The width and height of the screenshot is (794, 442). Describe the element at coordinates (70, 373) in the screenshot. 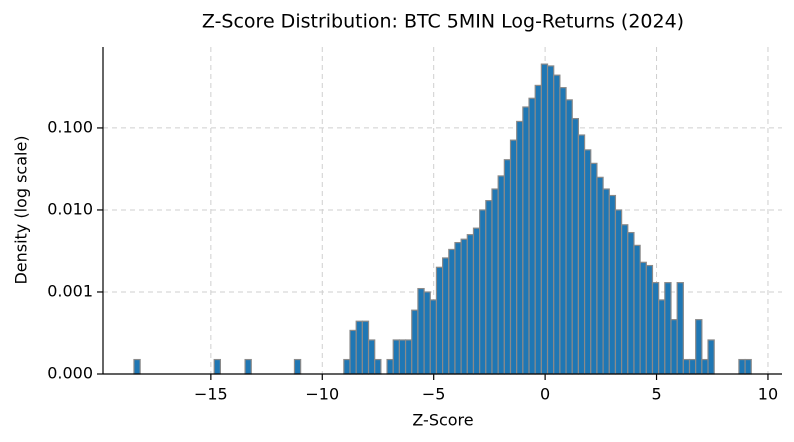

I see `y-tick-label: 0.000` at that location.